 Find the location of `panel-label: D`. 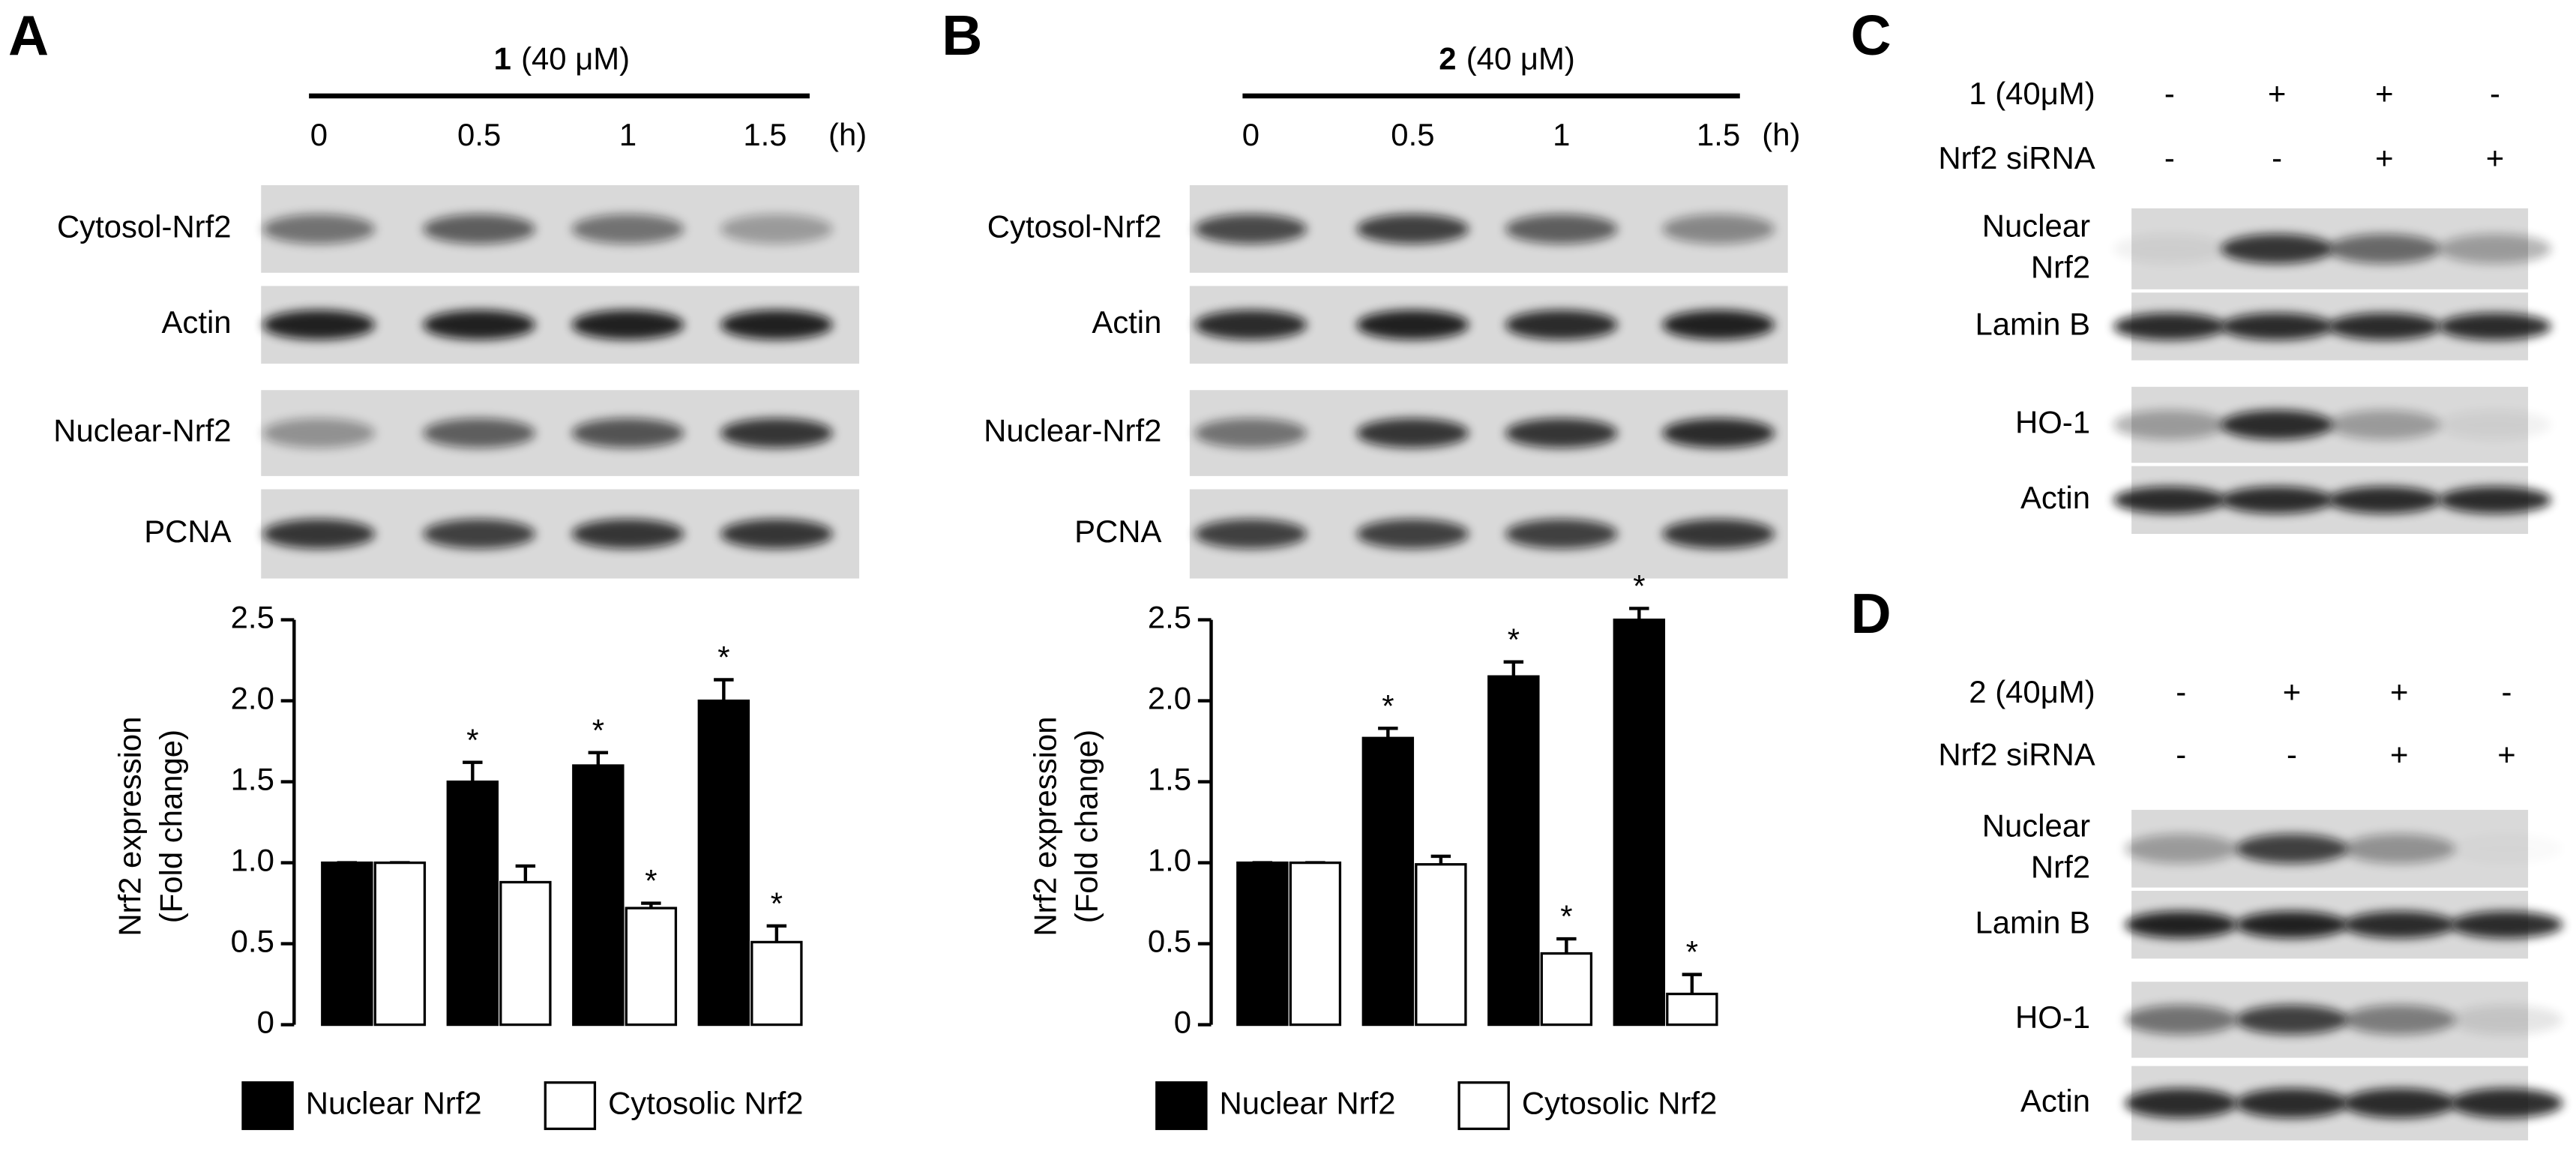

panel-label: D is located at coordinates (1871, 613).